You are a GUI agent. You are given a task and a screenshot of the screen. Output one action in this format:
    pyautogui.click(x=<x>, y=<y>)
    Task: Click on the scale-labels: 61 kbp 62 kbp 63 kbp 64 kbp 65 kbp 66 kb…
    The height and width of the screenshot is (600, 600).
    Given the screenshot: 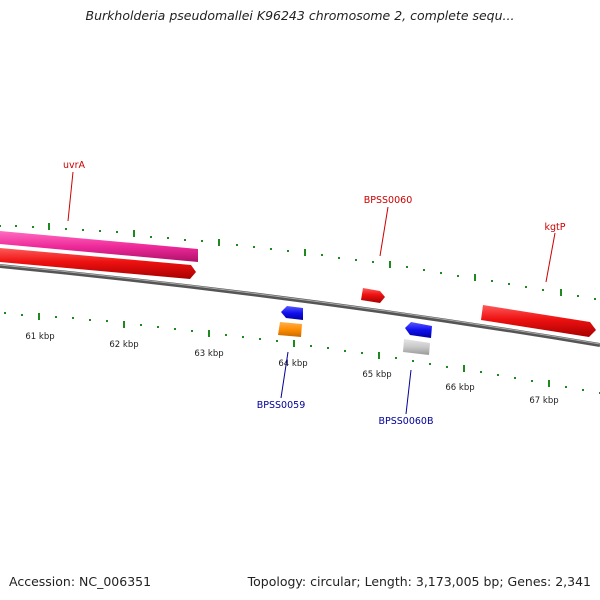 What is the action you would take?
    pyautogui.click(x=291, y=369)
    